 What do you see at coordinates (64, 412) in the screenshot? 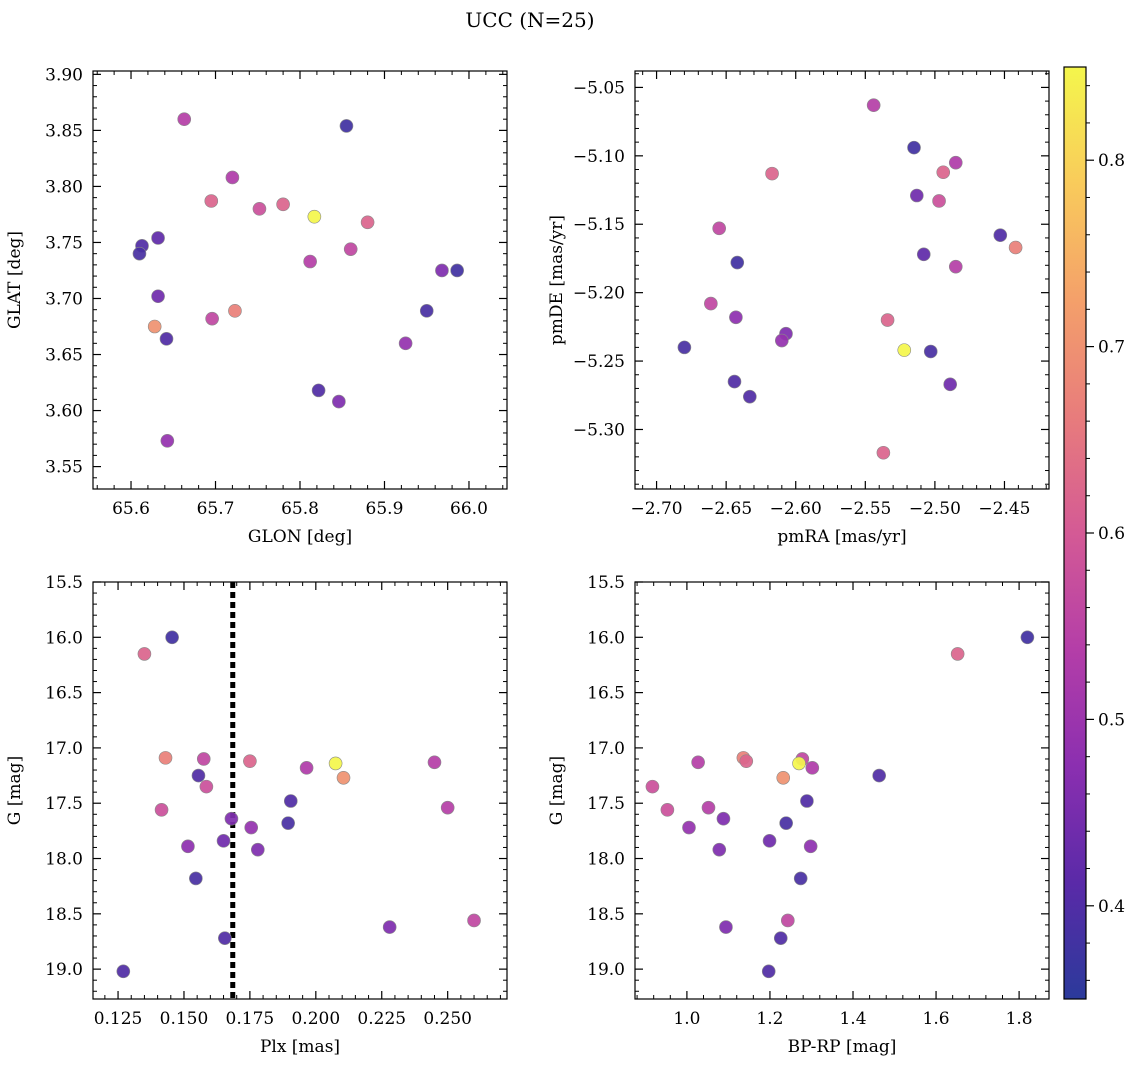
I see `y-tick-label: 3.60` at bounding box center [64, 412].